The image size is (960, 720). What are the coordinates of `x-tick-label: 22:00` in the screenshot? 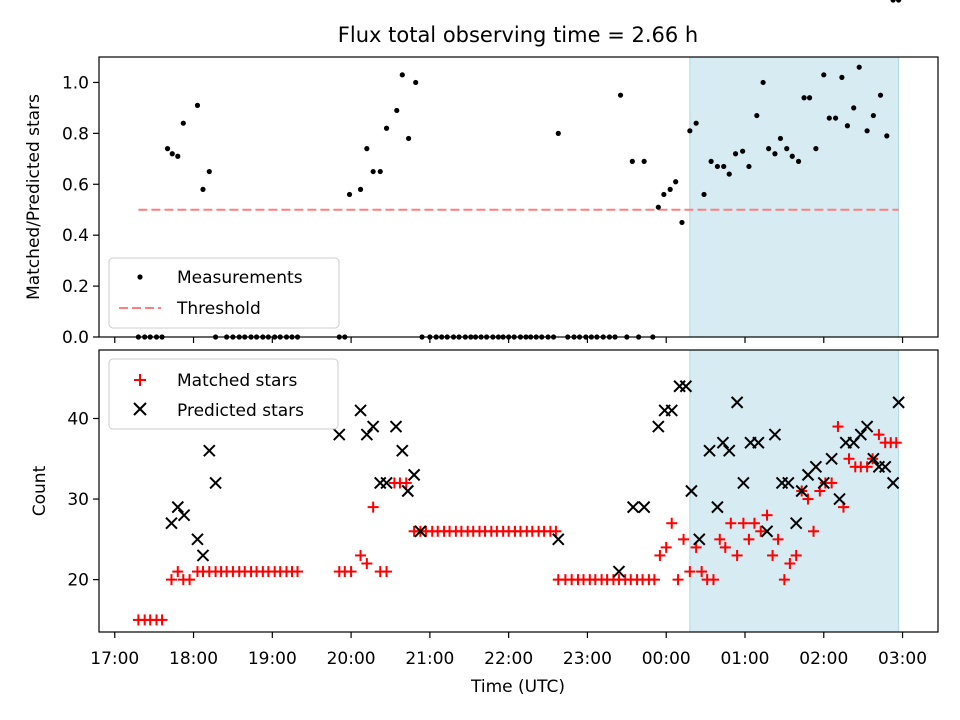 It's located at (508, 659).